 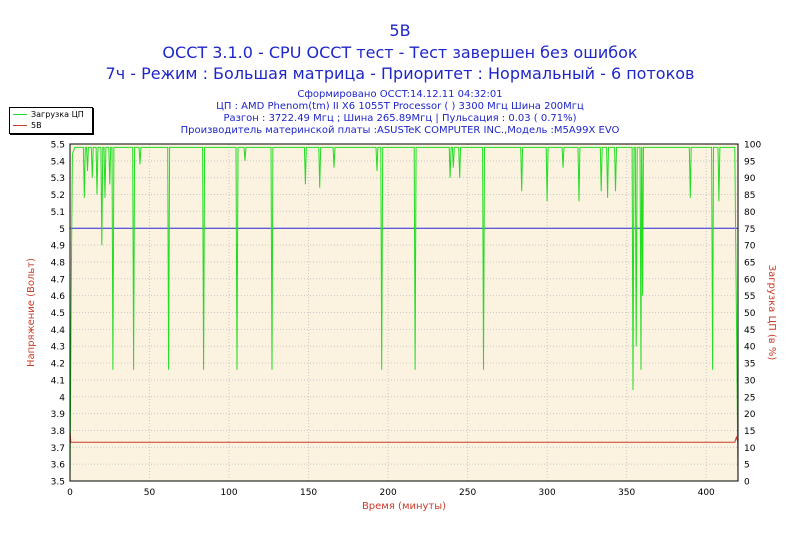 I want to click on y-tick-label-left: 5.5, so click(x=58, y=146).